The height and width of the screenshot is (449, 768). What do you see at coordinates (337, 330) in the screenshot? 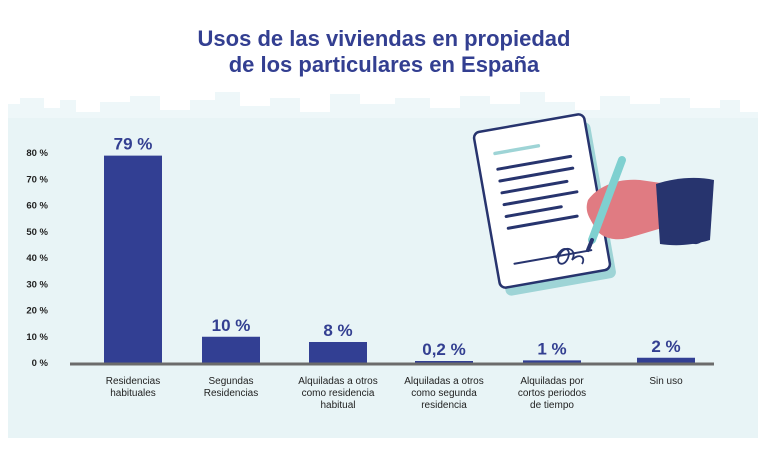
I see `bar-value-label: 8 %` at bounding box center [337, 330].